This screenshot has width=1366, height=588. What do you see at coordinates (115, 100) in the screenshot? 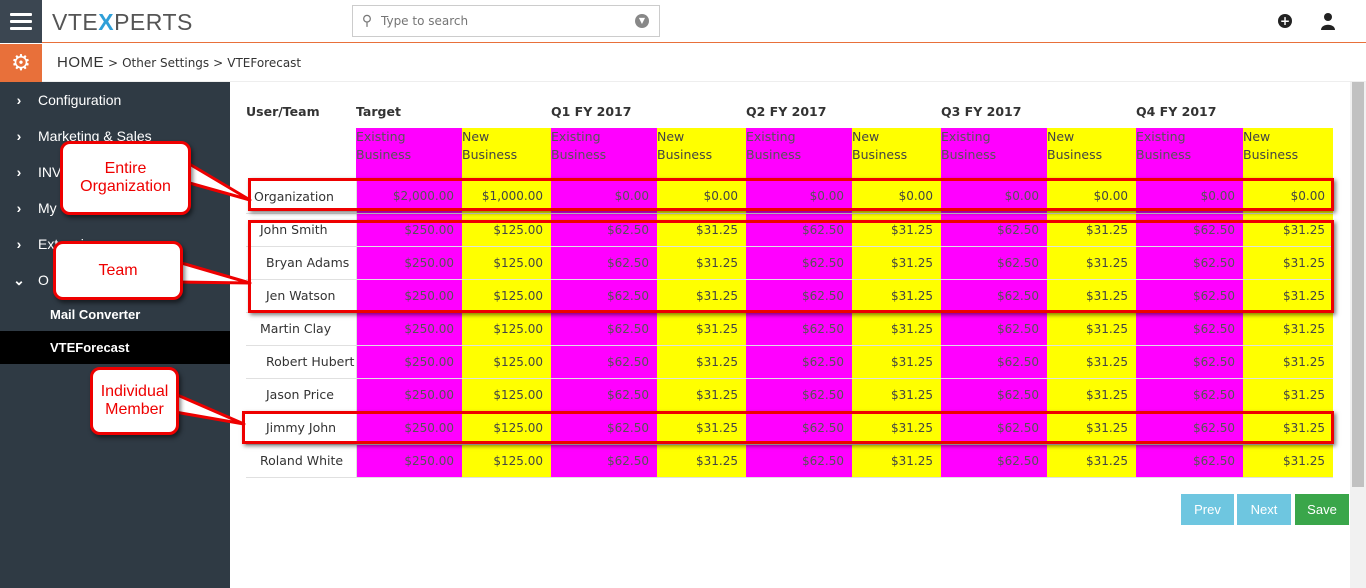
I see `sidebar-item-configuration: › Configuration` at bounding box center [115, 100].